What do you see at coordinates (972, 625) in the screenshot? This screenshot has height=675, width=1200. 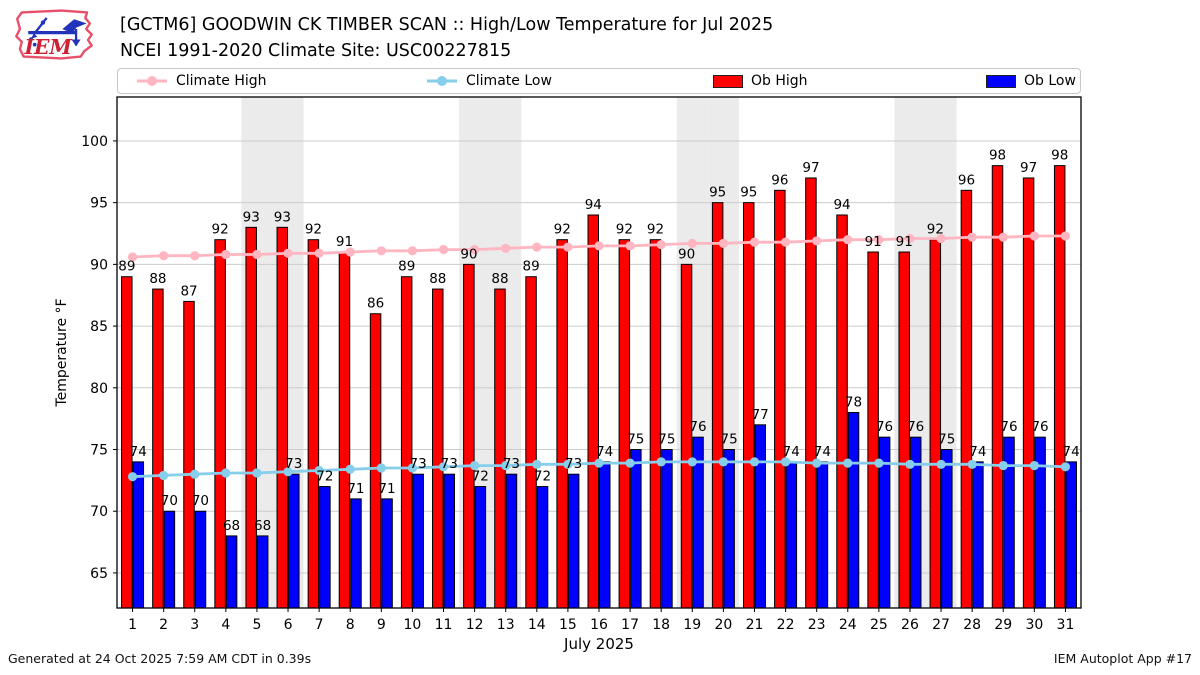 I see `x-tick-label: 28` at bounding box center [972, 625].